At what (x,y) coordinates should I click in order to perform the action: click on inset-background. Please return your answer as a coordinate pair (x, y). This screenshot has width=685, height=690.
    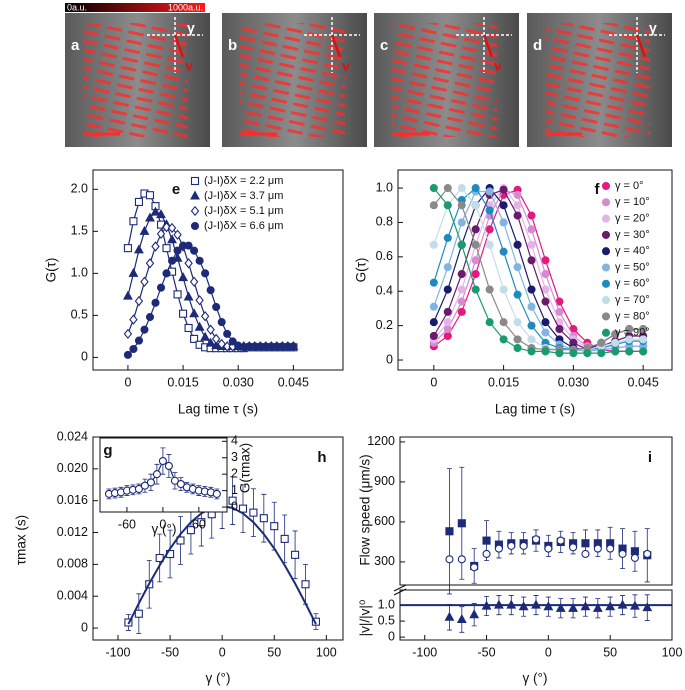
    Looking at the image, I should click on (163, 475).